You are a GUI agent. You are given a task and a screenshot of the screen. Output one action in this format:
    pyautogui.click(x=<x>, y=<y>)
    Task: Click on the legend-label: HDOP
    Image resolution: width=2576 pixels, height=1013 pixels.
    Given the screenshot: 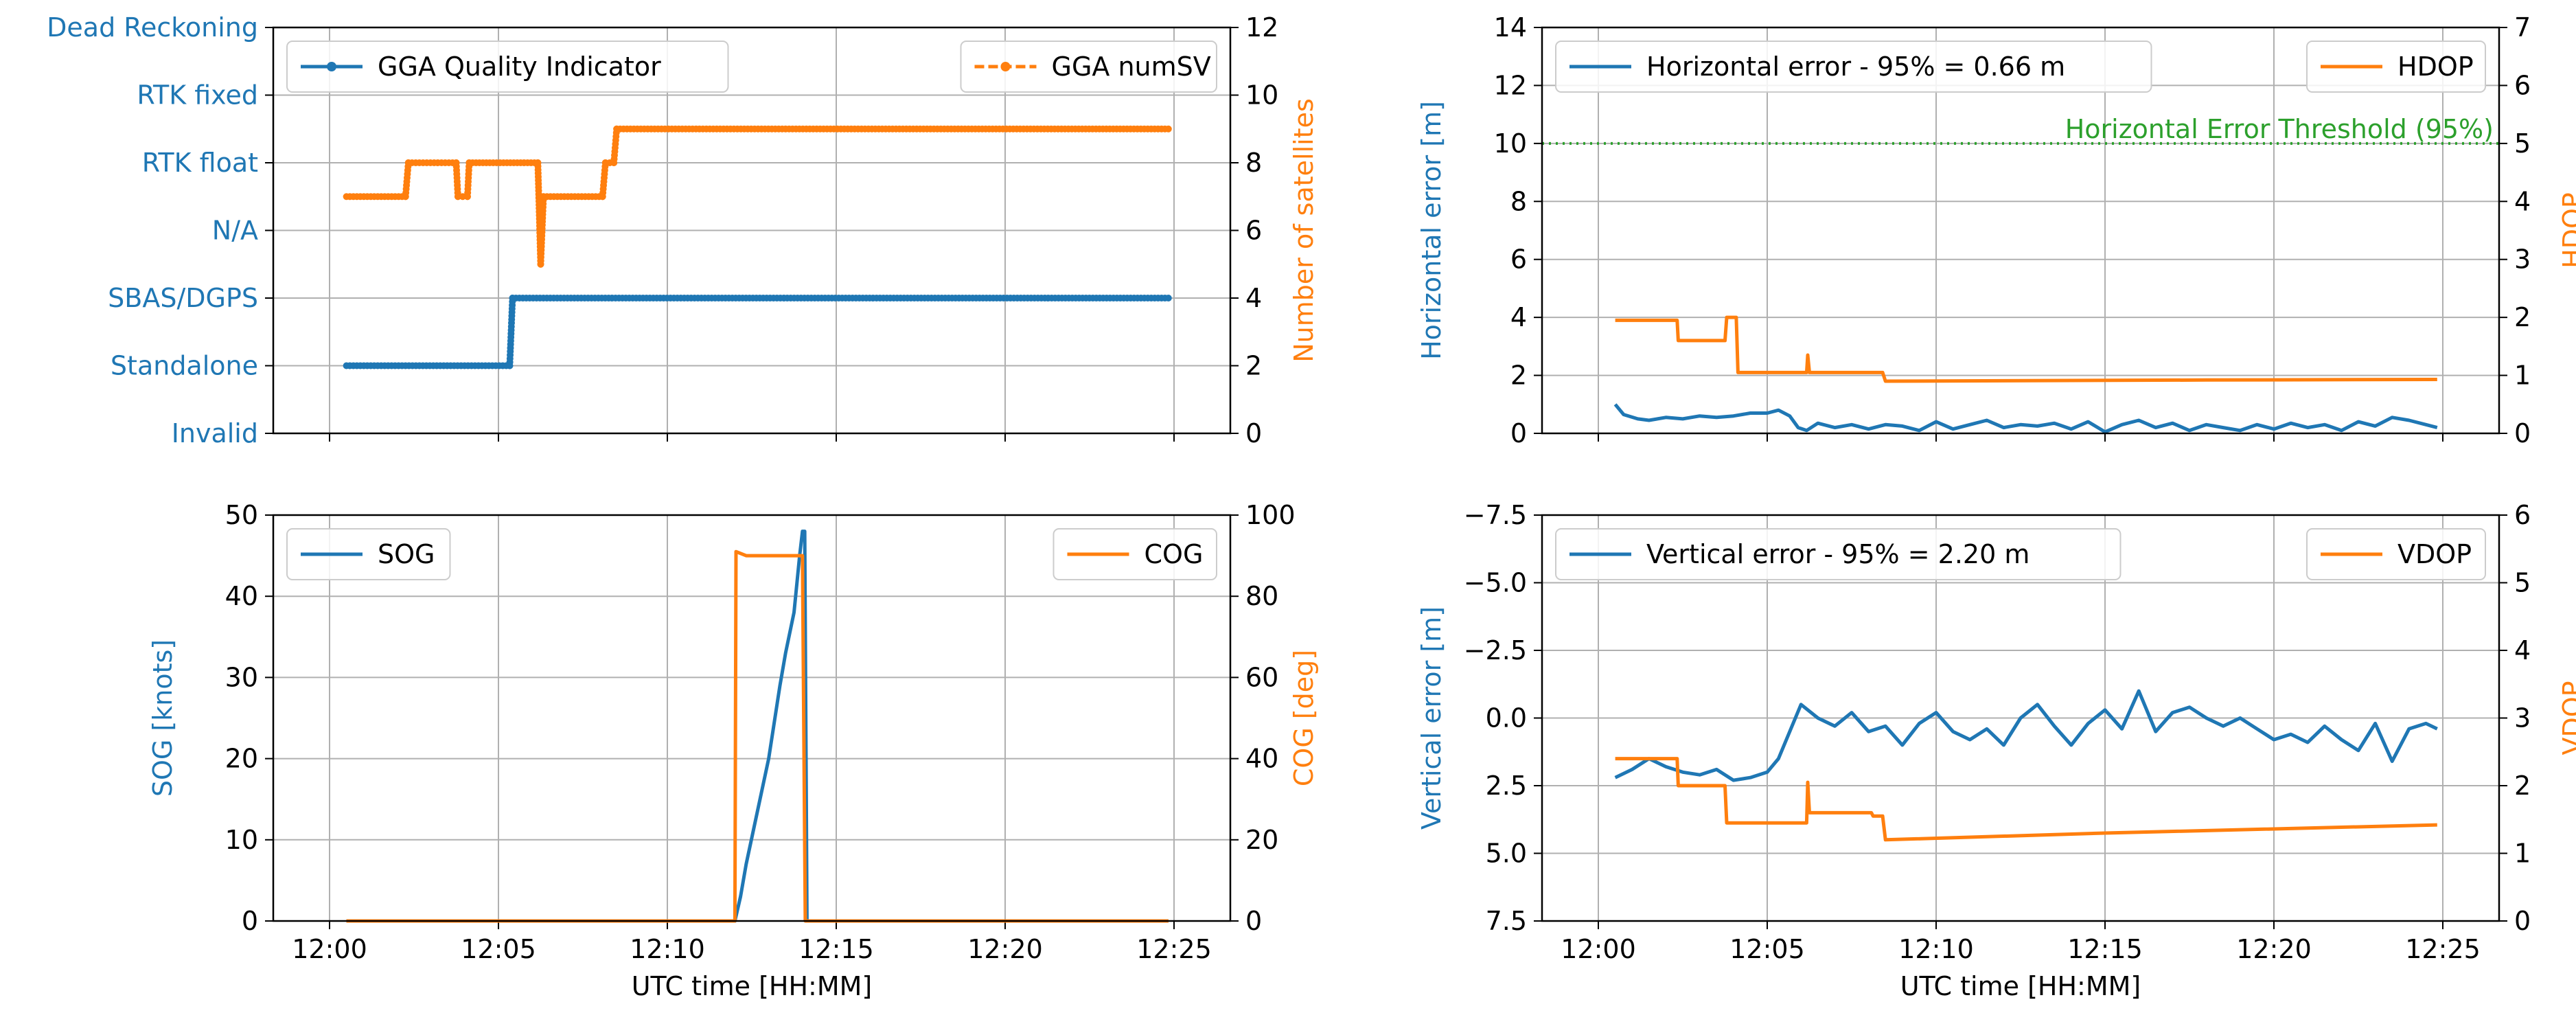 What is the action you would take?
    pyautogui.click(x=2435, y=67)
    